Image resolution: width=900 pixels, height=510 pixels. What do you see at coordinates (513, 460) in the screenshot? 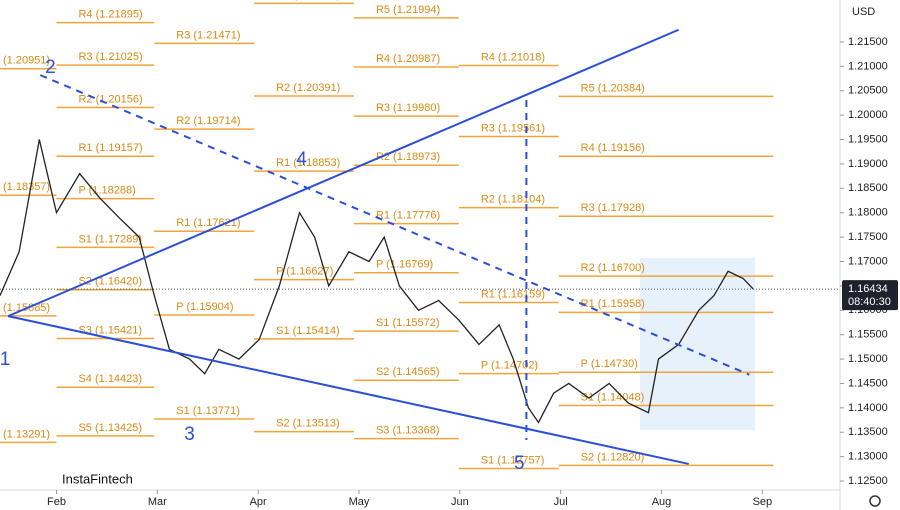
I see `pivot-label: S1 (1.12757)` at bounding box center [513, 460].